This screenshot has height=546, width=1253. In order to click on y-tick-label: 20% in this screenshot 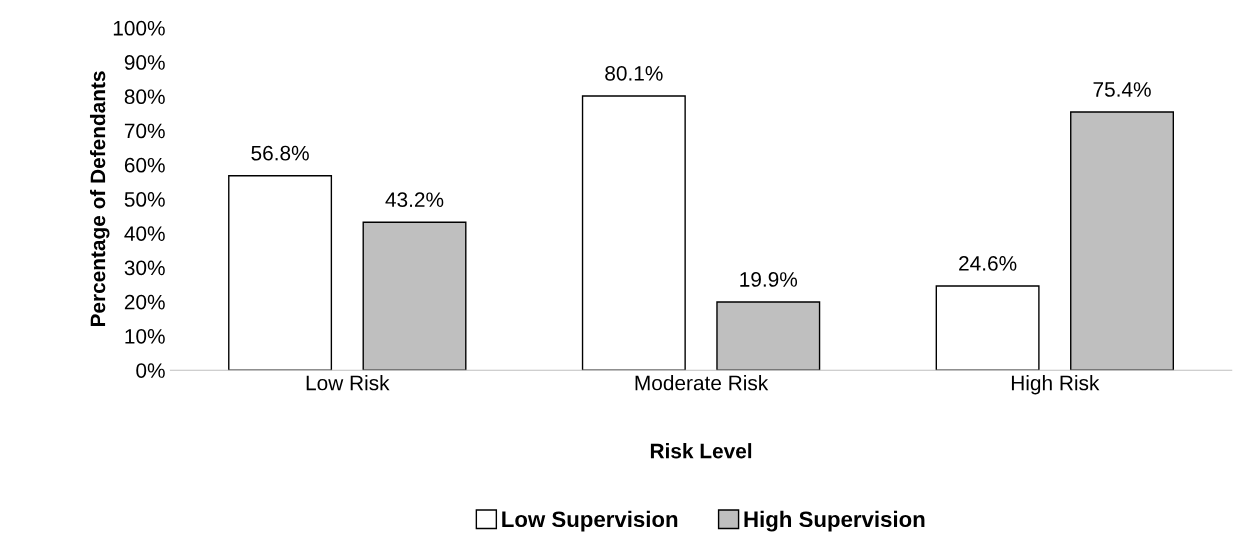, I will do `click(144, 302)`.